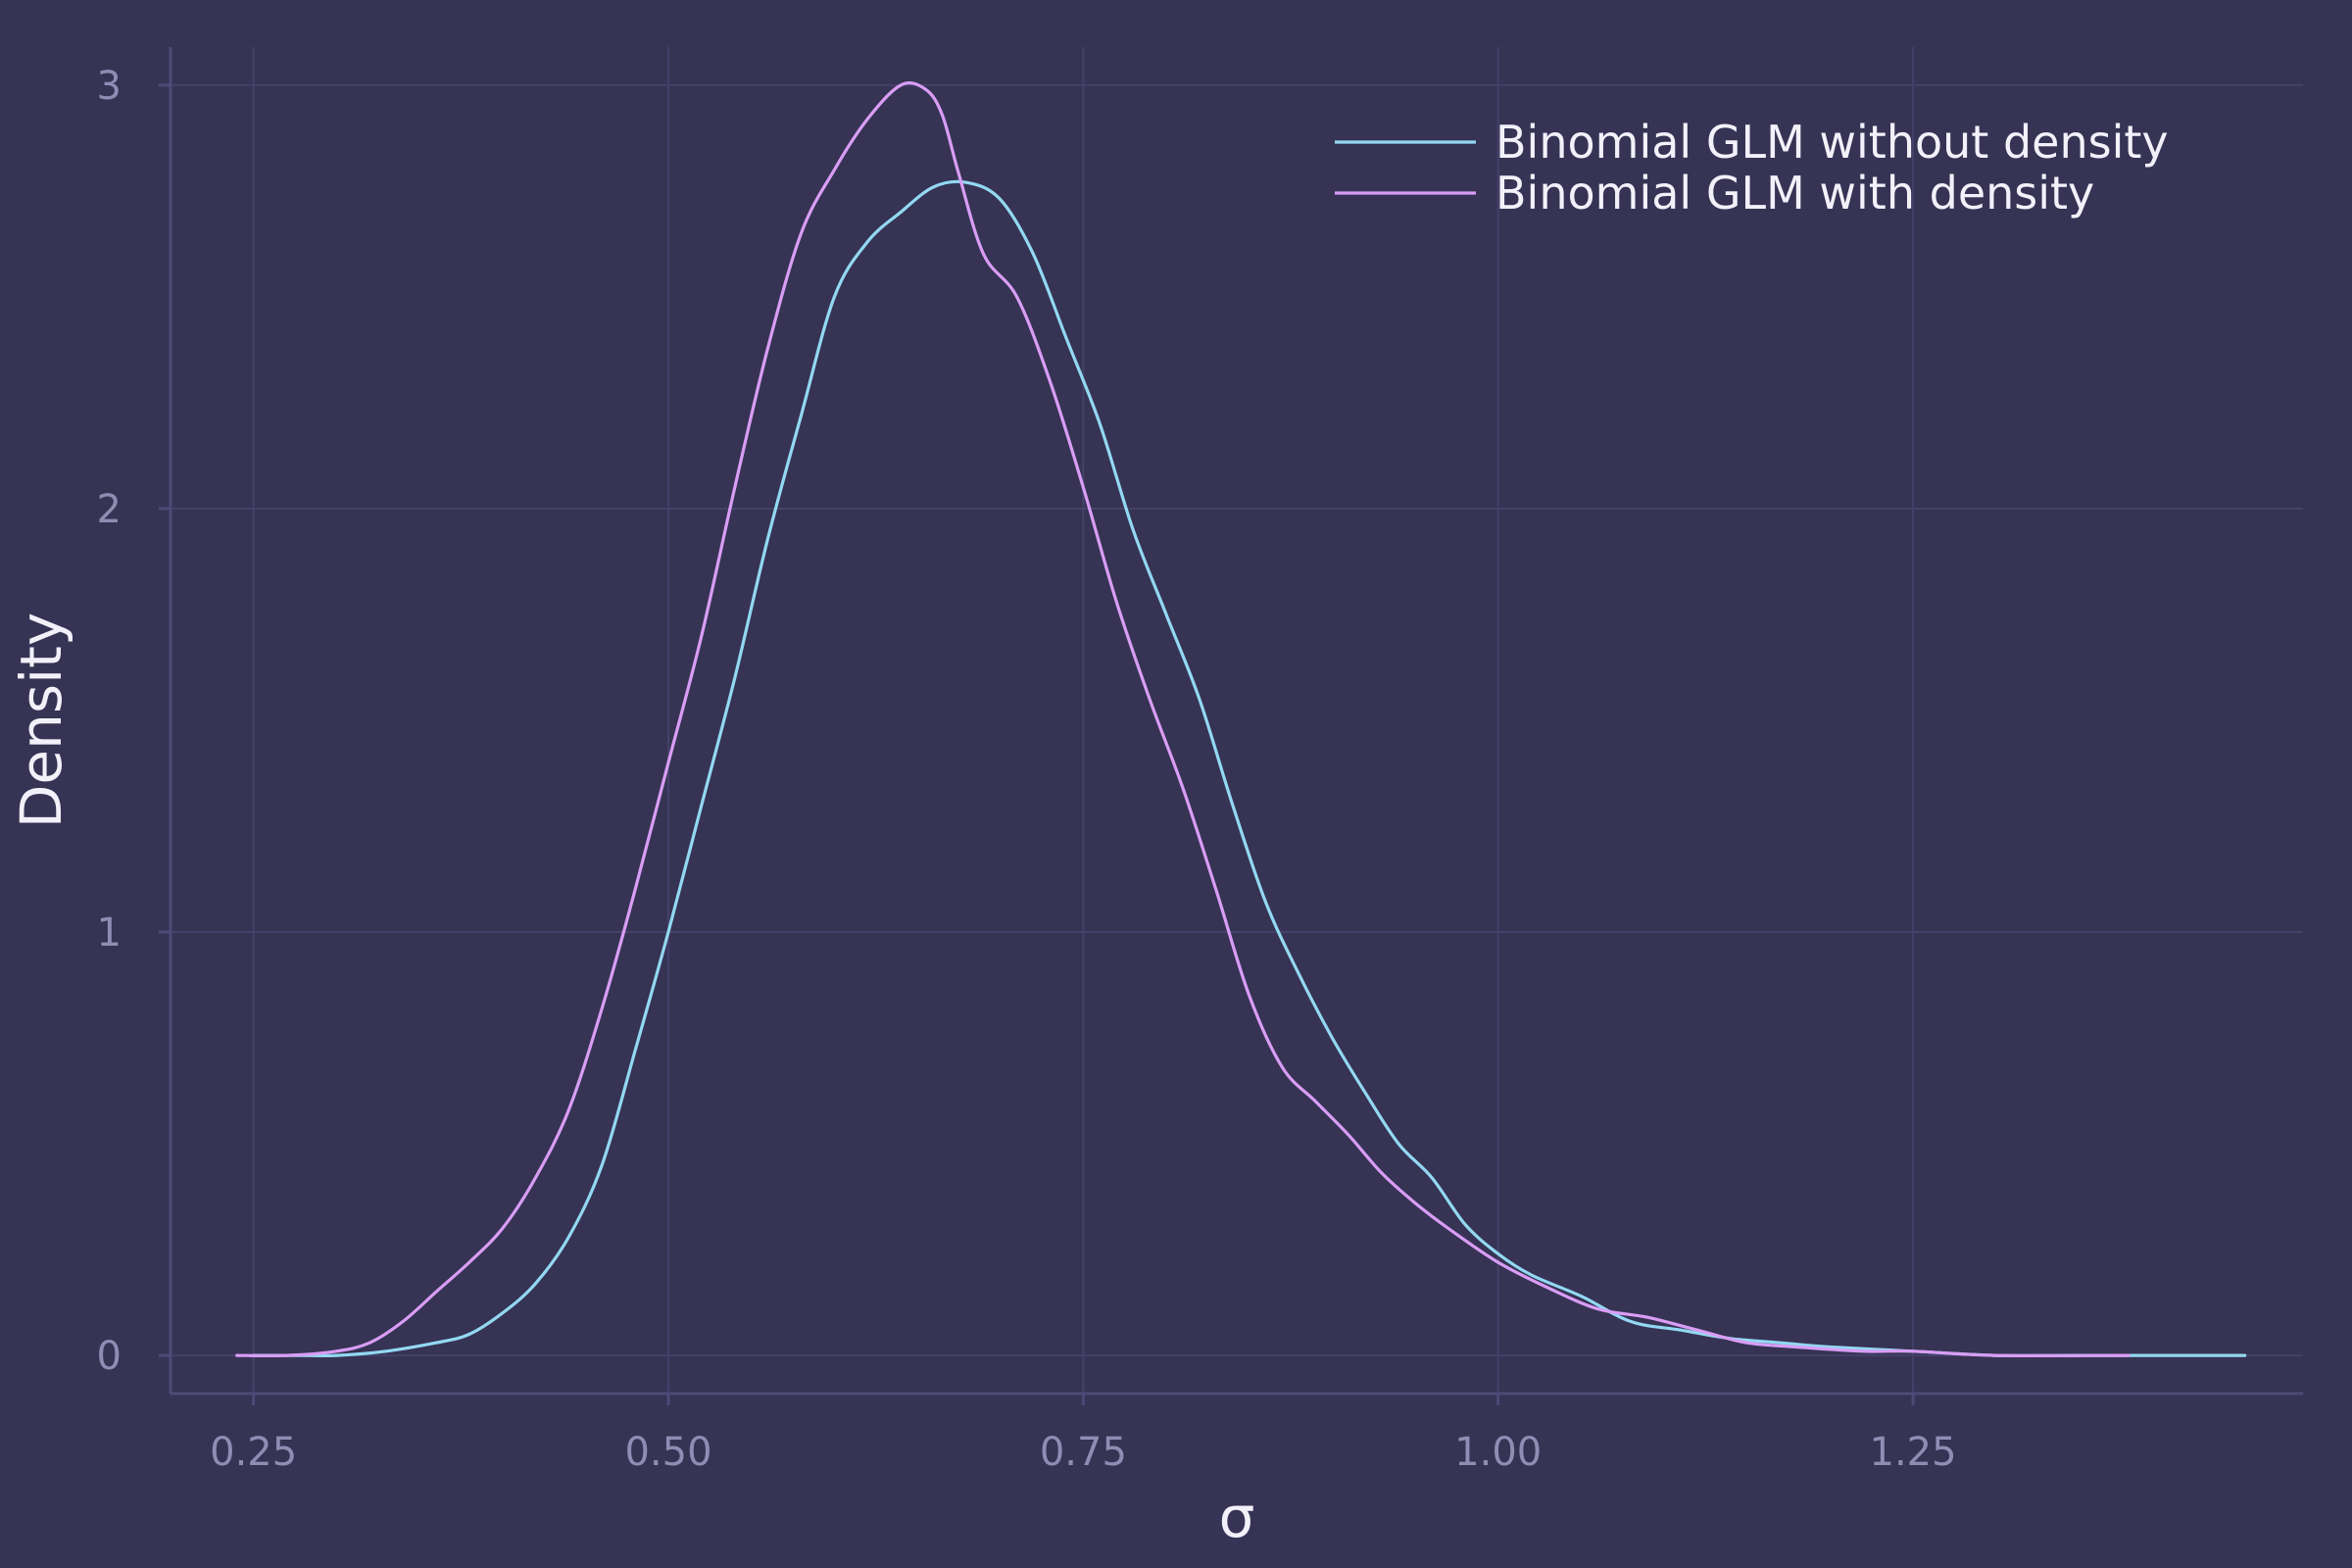  Describe the element at coordinates (253, 1452) in the screenshot. I see `x-tick-label: 0.25` at that location.